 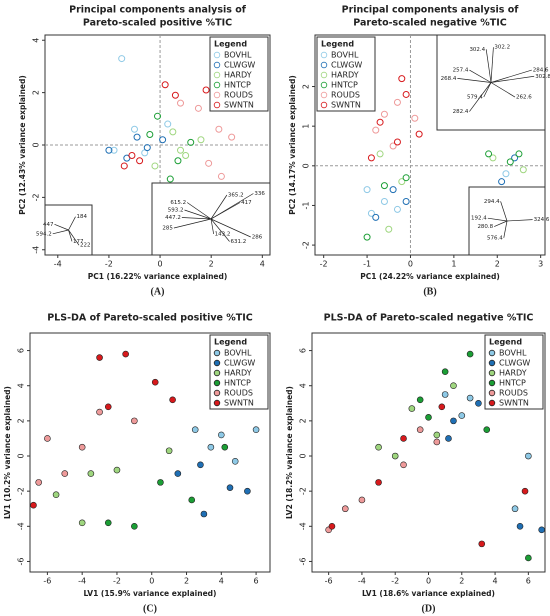 I want to click on x-tick-label: -4, so click(x=82, y=581).